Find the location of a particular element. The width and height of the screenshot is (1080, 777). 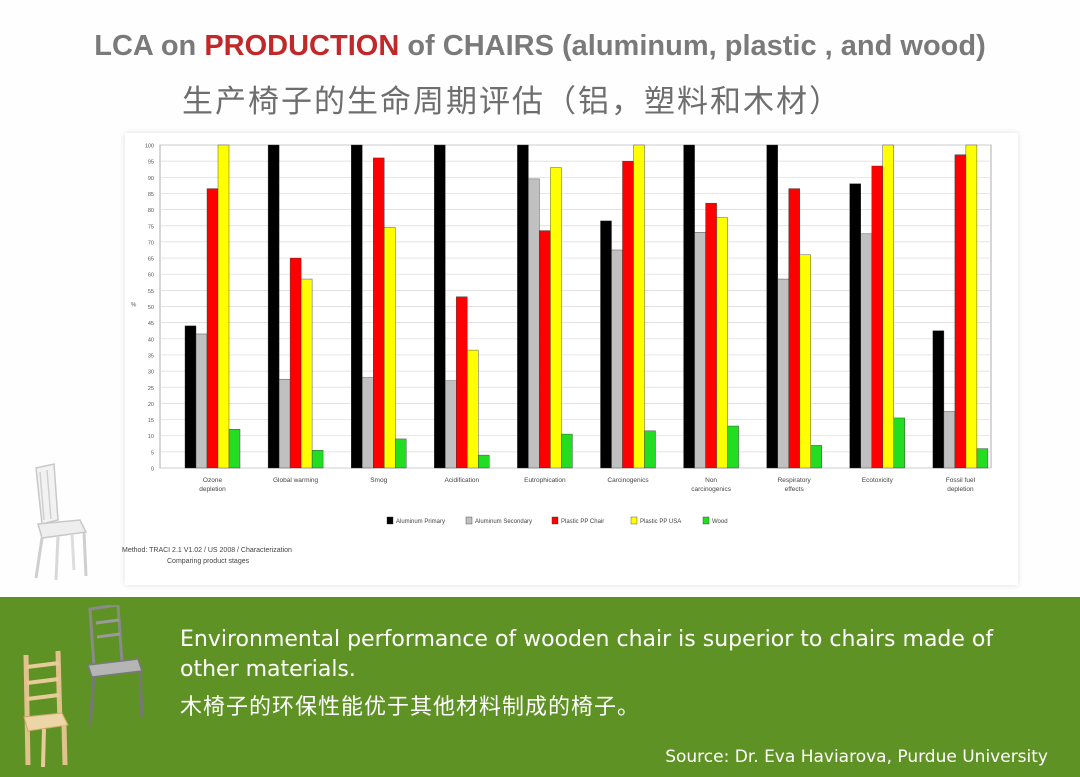

y-axis-label: % is located at coordinates (134, 306).